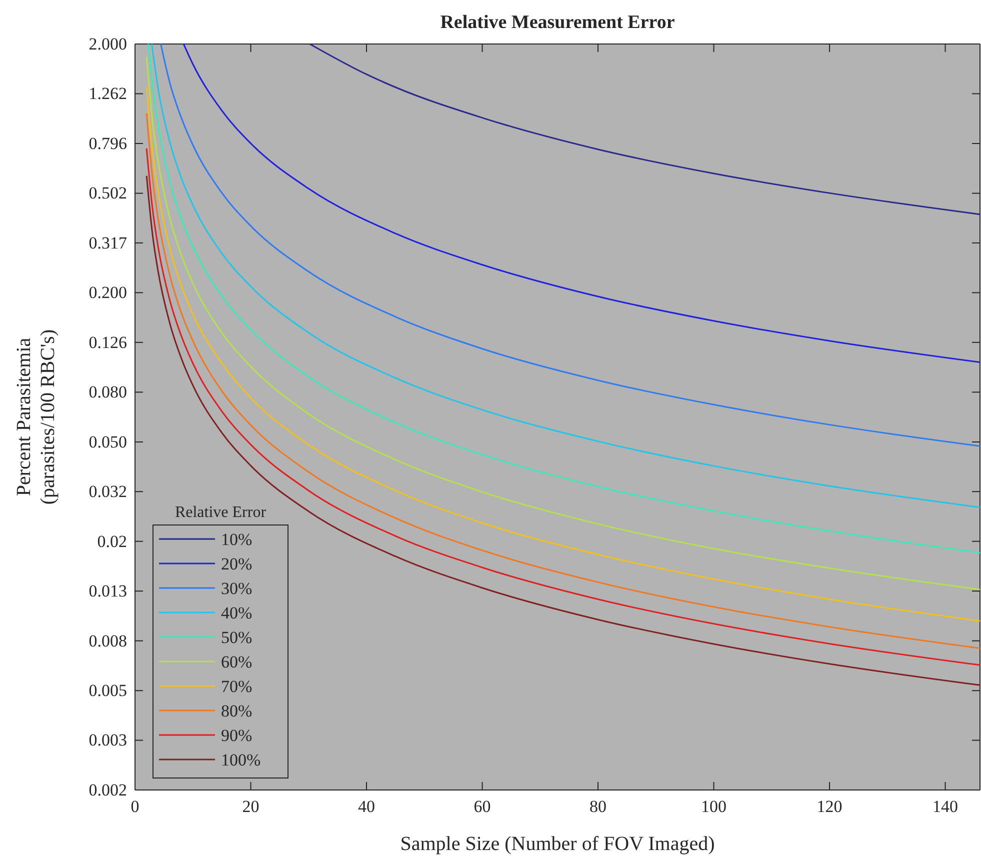 The image size is (981, 859). I want to click on x-tick-label: 80, so click(598, 806).